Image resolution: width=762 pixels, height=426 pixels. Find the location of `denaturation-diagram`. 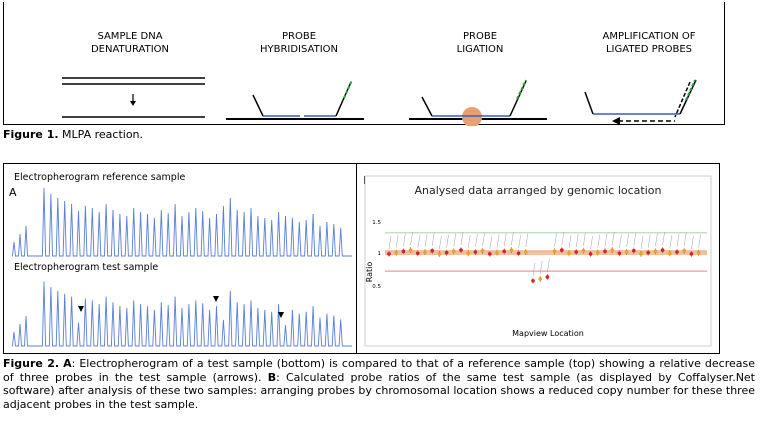

denaturation-diagram is located at coordinates (133, 97).